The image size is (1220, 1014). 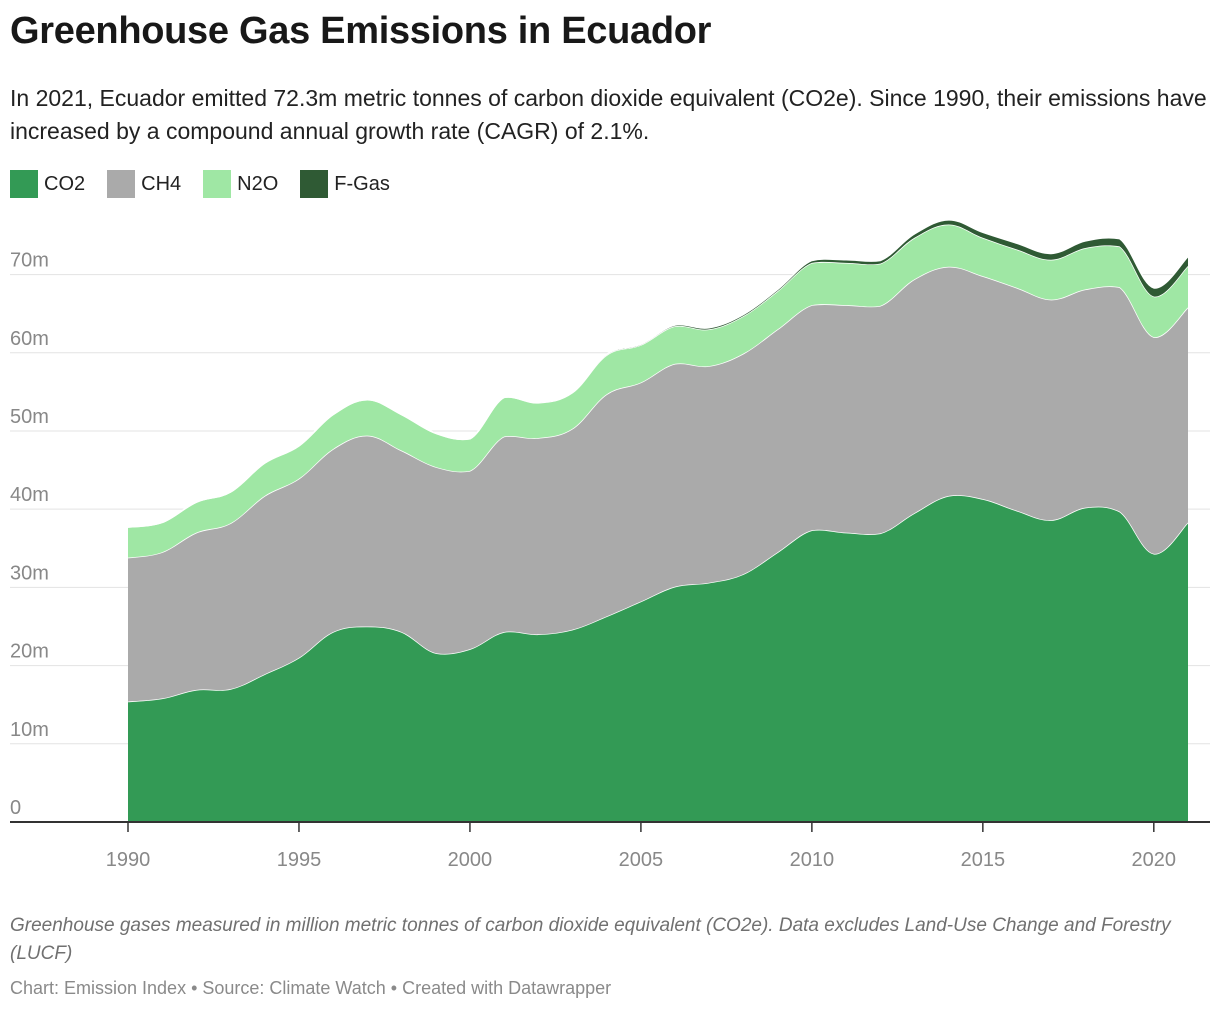 I want to click on legend-swatch-fgas, so click(x=314, y=184).